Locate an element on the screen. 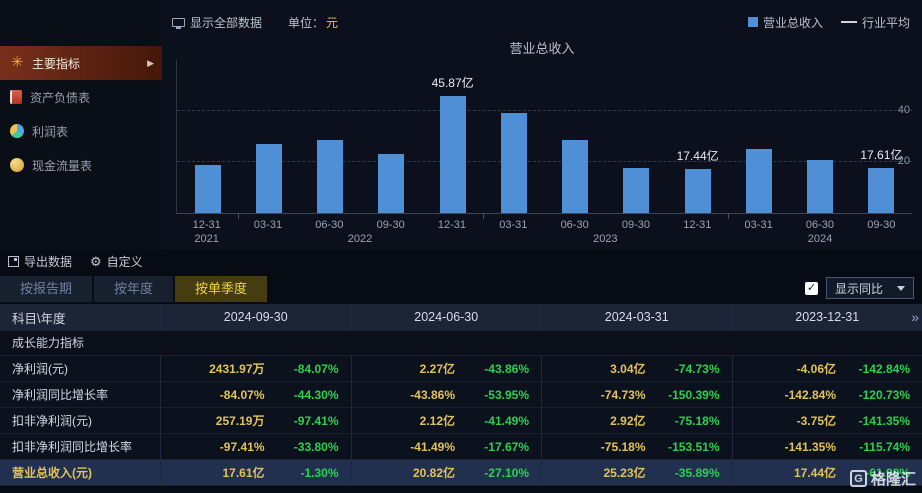 Image resolution: width=922 pixels, height=493 pixels. cell-yoy: -153.51% is located at coordinates (694, 446).